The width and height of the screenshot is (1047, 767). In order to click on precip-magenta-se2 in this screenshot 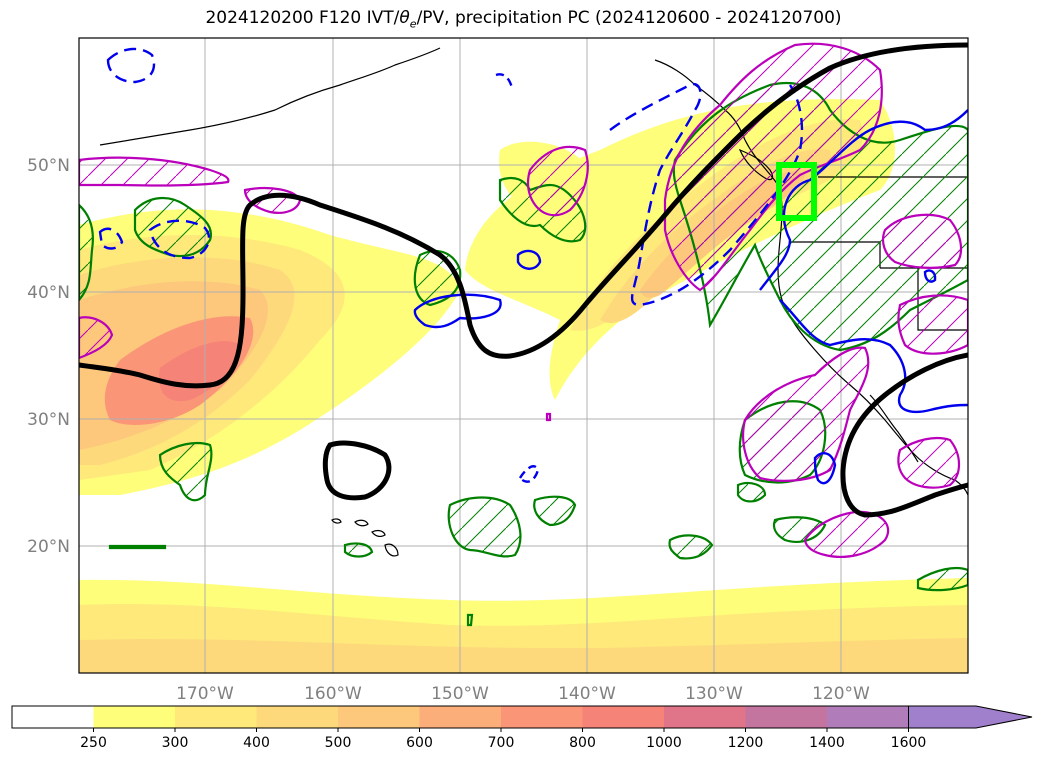, I will do `click(846, 534)`.